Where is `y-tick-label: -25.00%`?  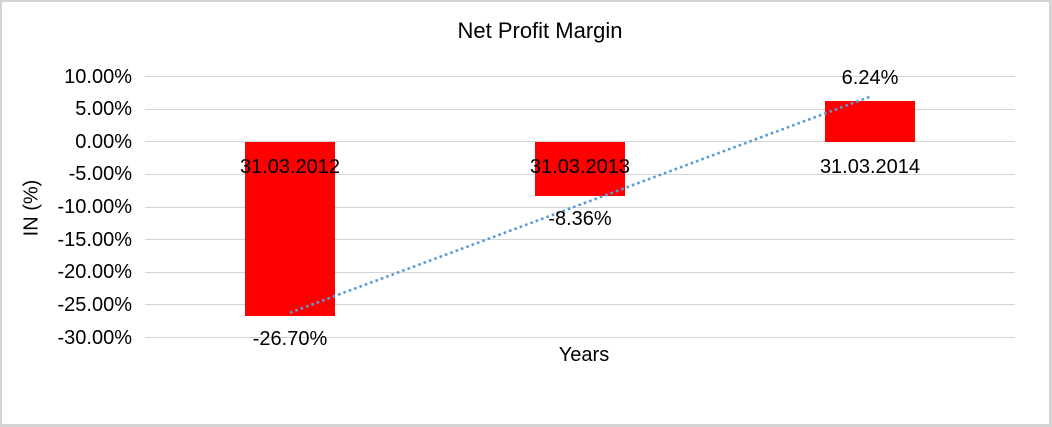
y-tick-label: -25.00% is located at coordinates (95, 304).